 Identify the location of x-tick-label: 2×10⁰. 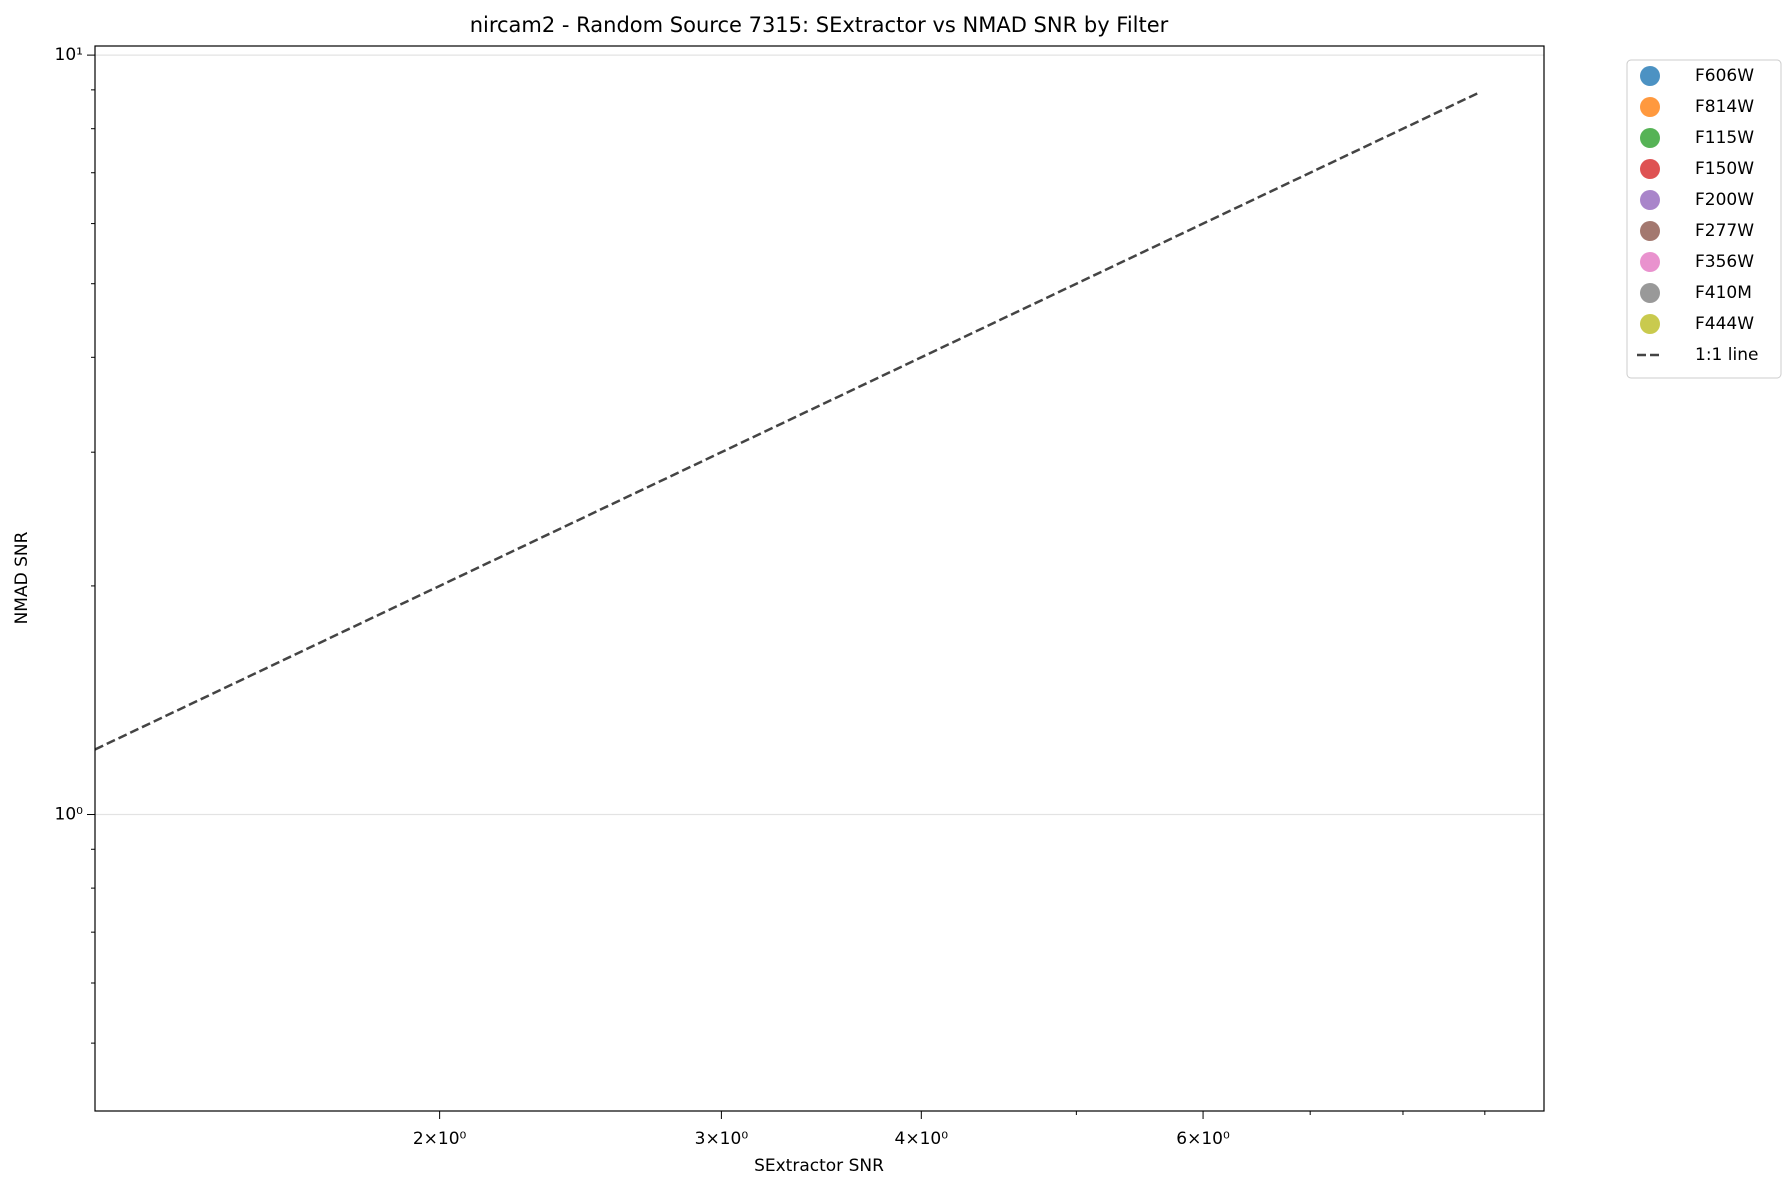
(440, 1139).